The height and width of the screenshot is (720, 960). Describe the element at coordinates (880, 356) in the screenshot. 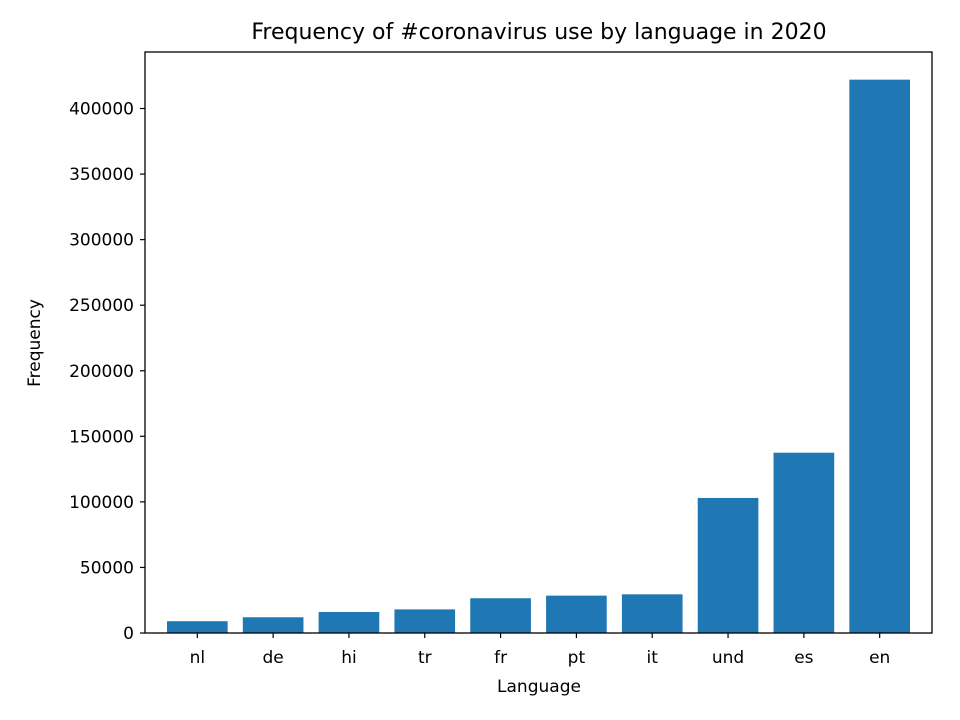

I see `bar-en` at that location.